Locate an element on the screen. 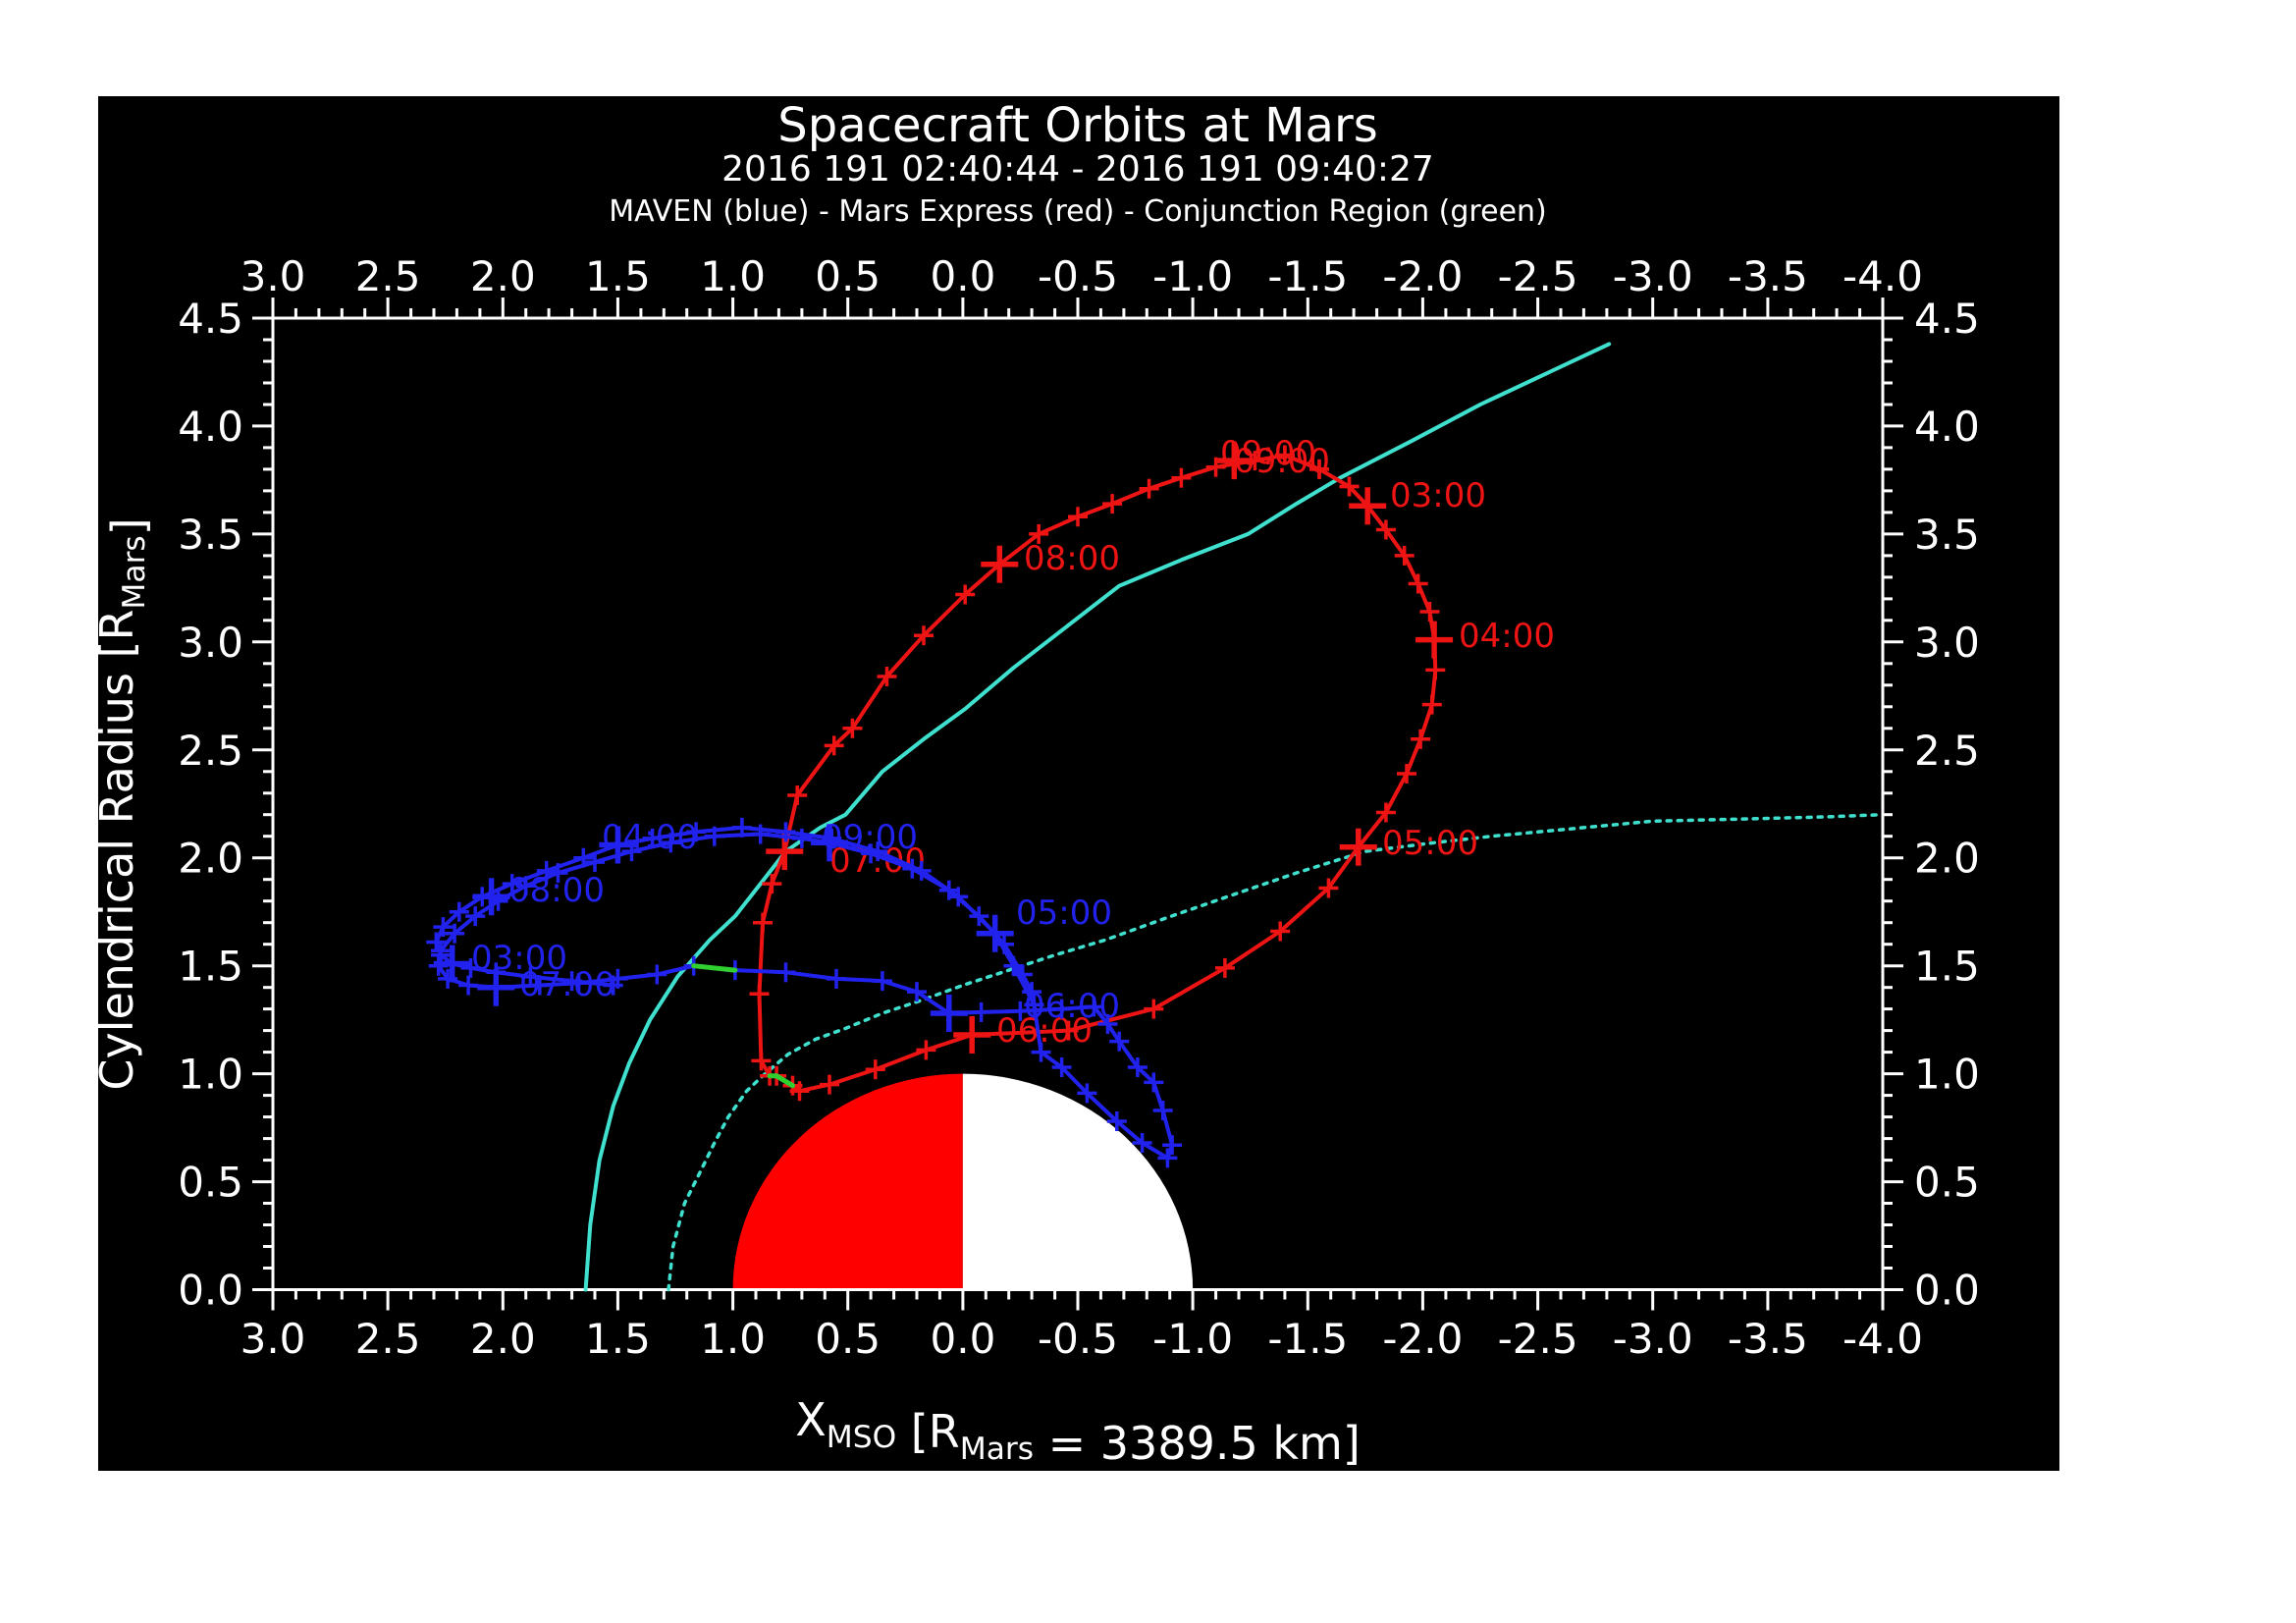 The width and height of the screenshot is (2296, 1623). x-tick-label-bottom: -2.0 is located at coordinates (1422, 1339).